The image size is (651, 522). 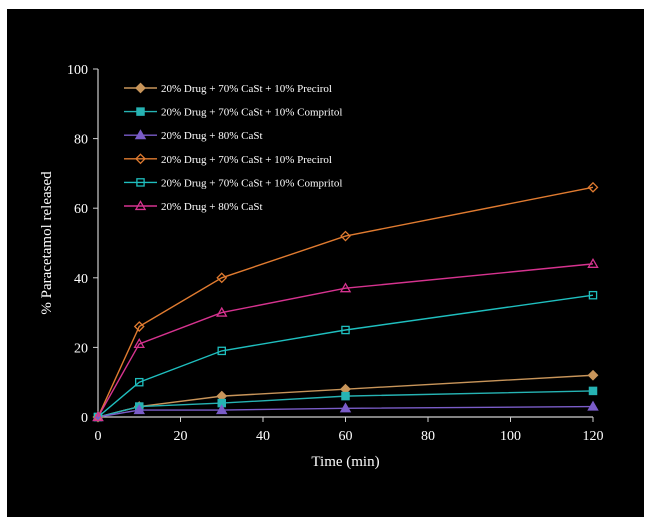 I want to click on x-tick-label: 40, so click(x=263, y=436).